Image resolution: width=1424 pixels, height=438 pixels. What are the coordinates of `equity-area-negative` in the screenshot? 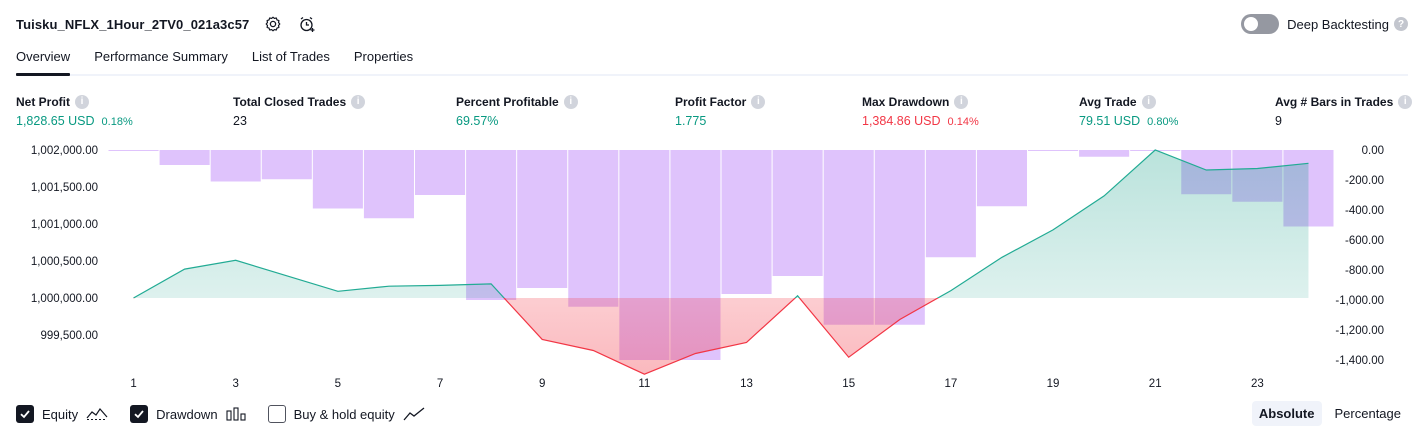 It's located at (721, 336).